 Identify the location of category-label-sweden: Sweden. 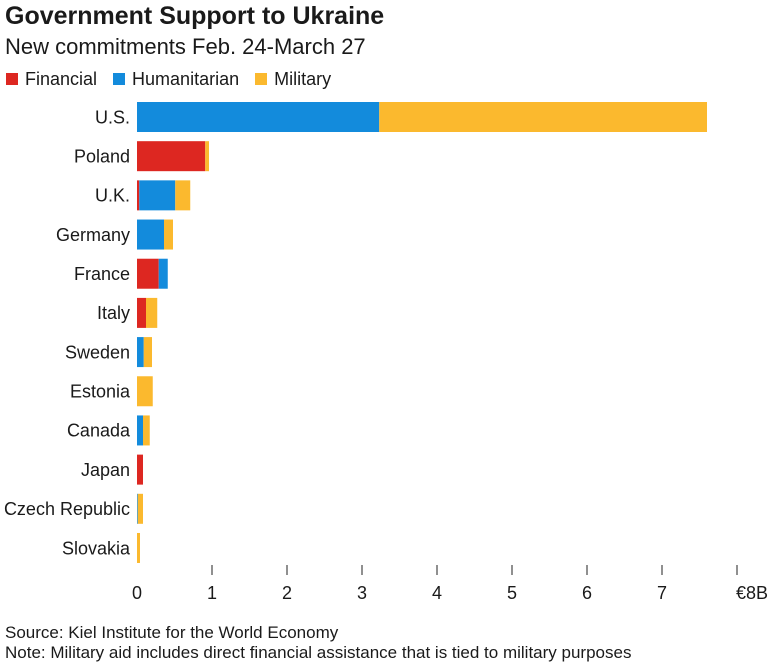
(97, 352).